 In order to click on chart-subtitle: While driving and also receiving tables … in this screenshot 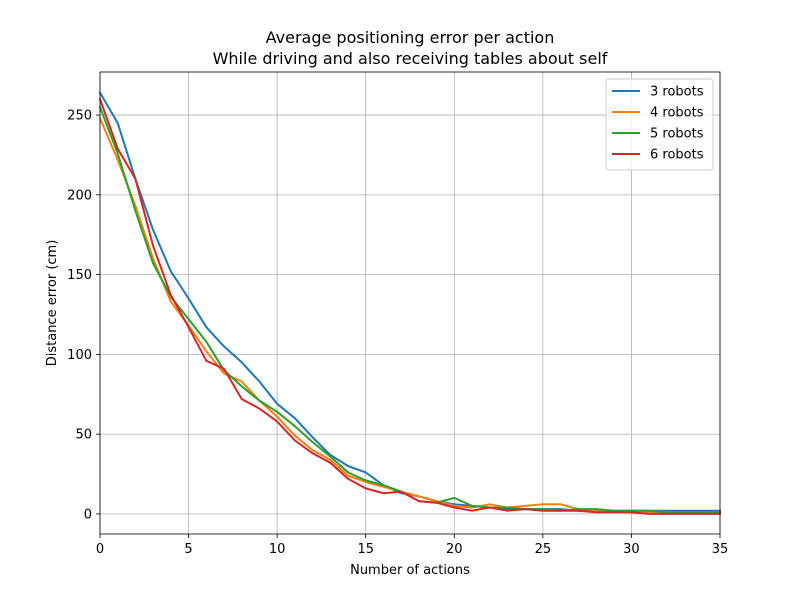, I will do `click(410, 58)`.